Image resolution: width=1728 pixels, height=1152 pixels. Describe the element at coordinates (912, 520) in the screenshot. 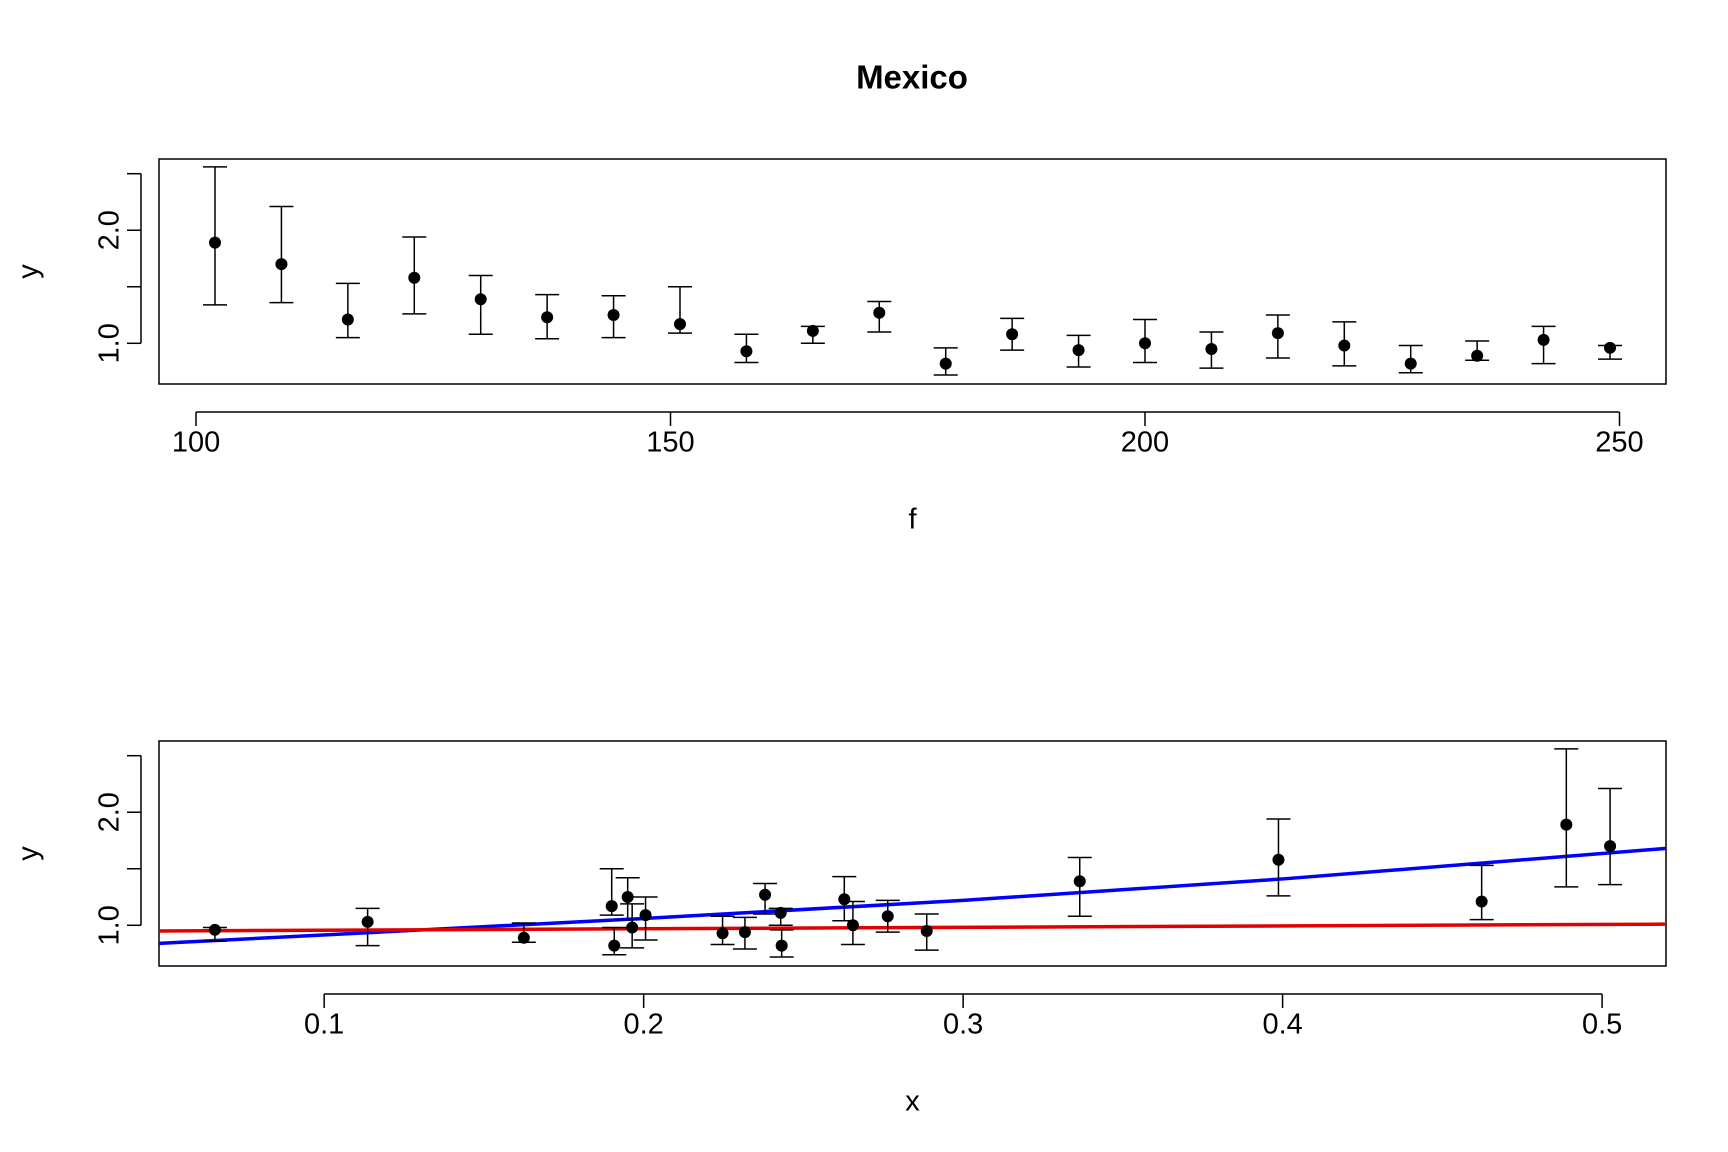

I see `x-axis-label: f` at that location.